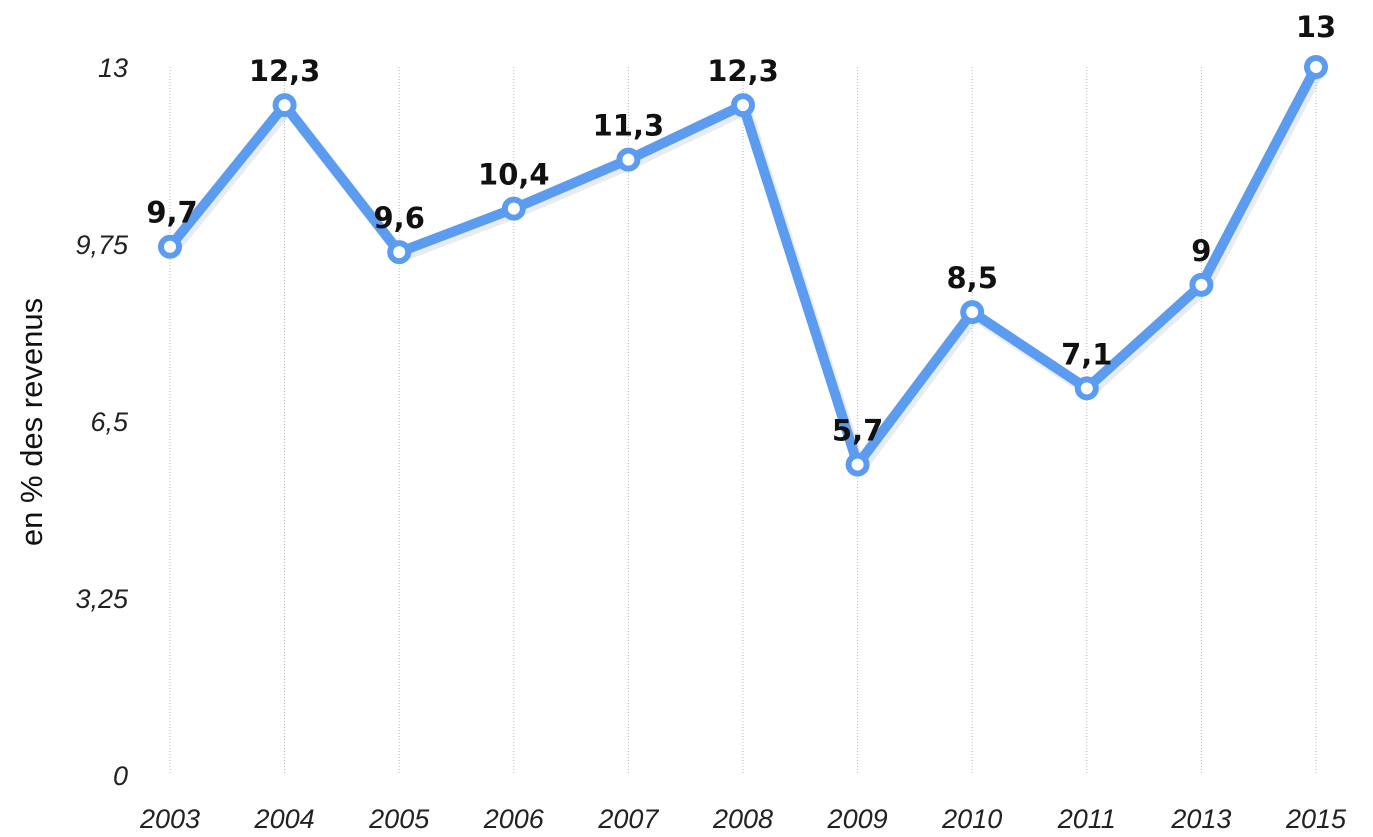  I want to click on x-tick-label: 2004, so click(284, 819).